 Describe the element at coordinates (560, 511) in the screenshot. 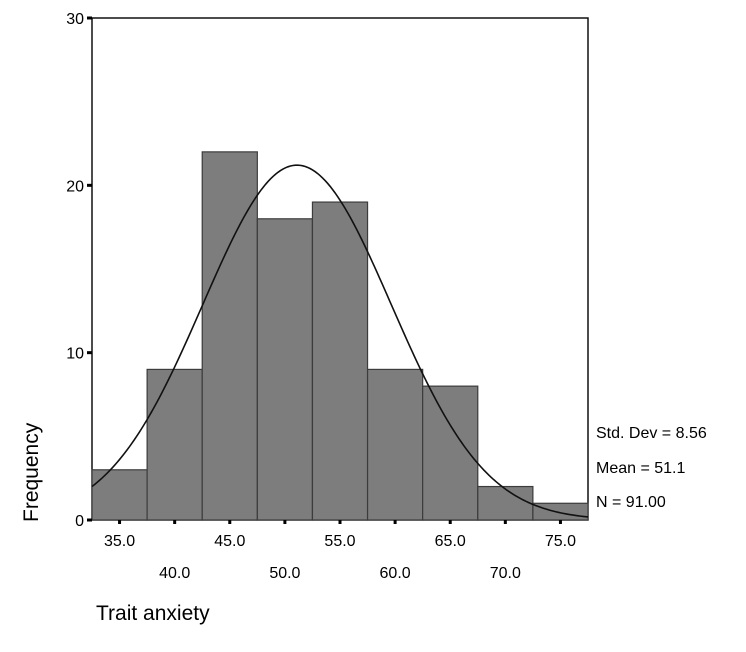

I see `bar-75.0` at that location.